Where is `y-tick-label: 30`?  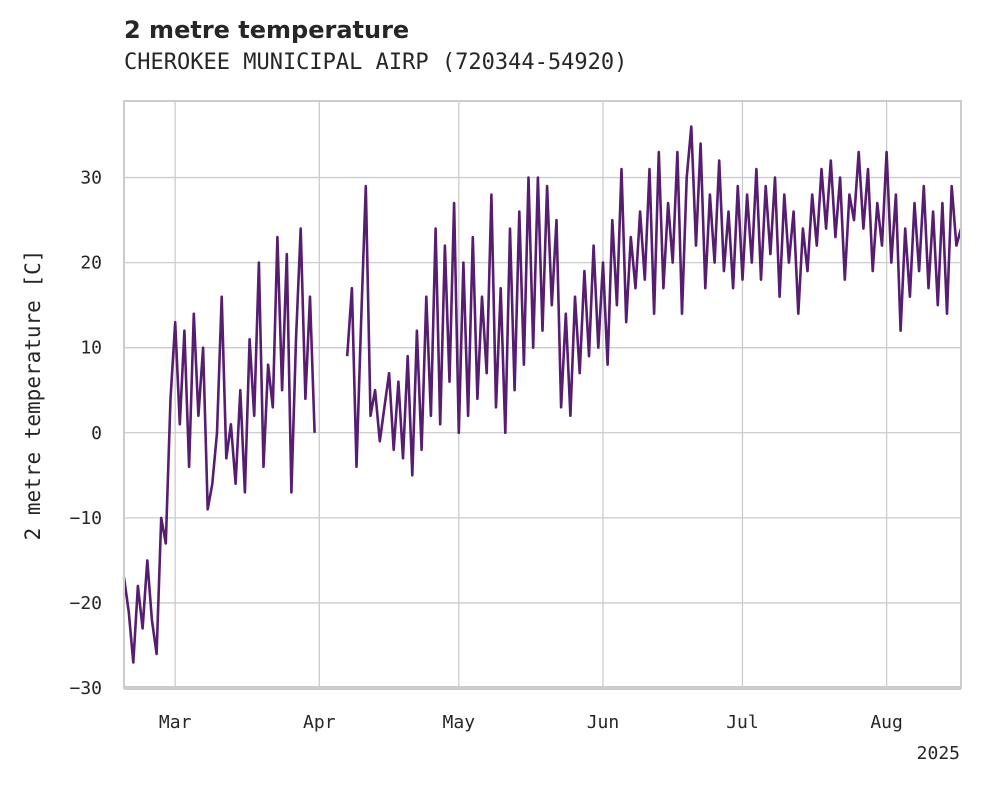
y-tick-label: 30 is located at coordinates (91, 178).